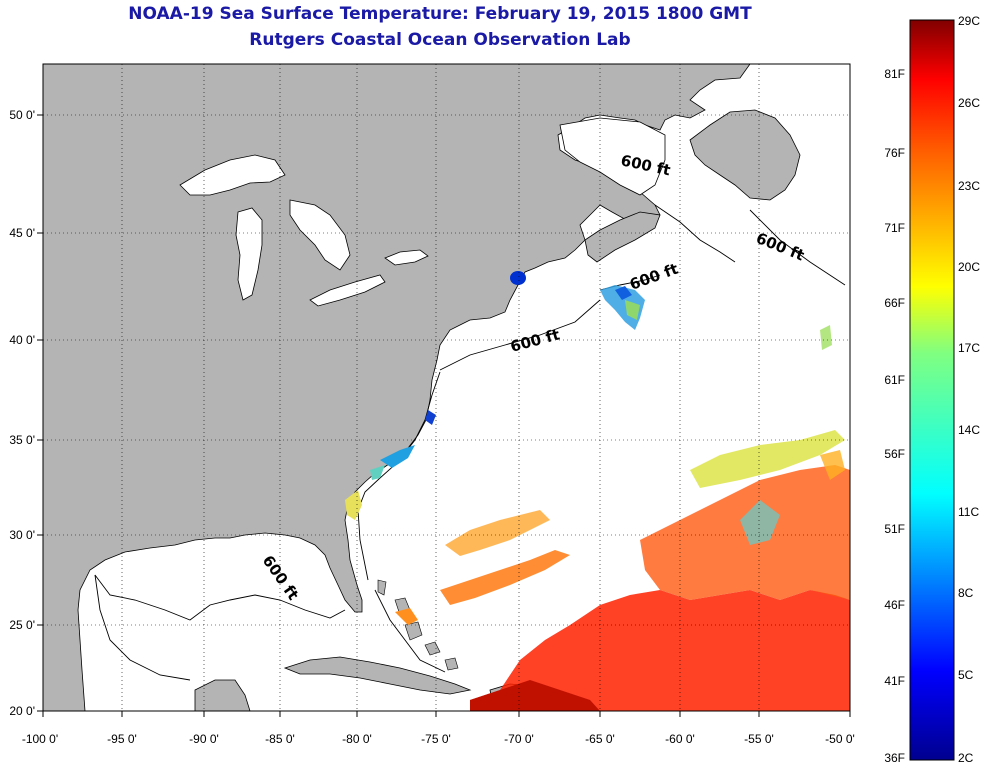  I want to click on lat-tick-label: 50 0', so click(22, 115).